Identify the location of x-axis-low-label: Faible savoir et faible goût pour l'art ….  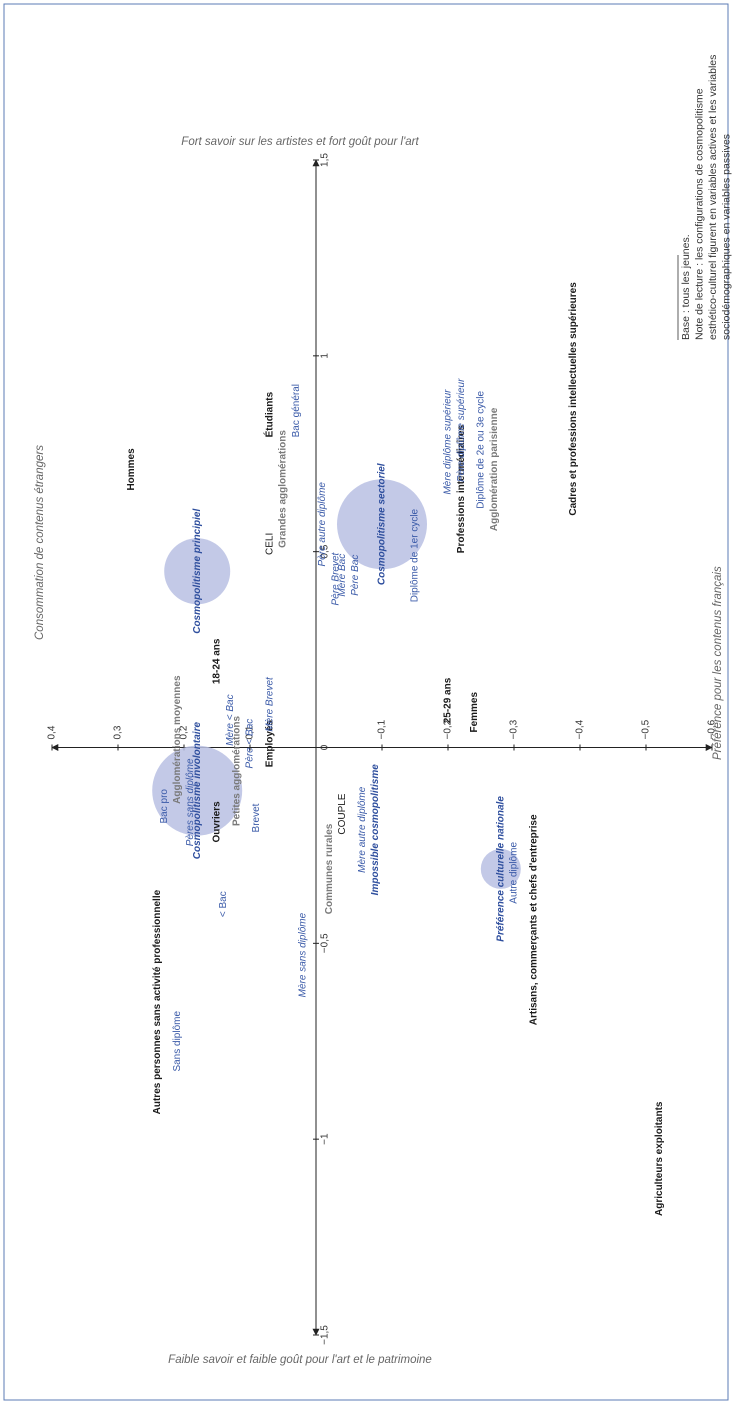
(300, 1360).